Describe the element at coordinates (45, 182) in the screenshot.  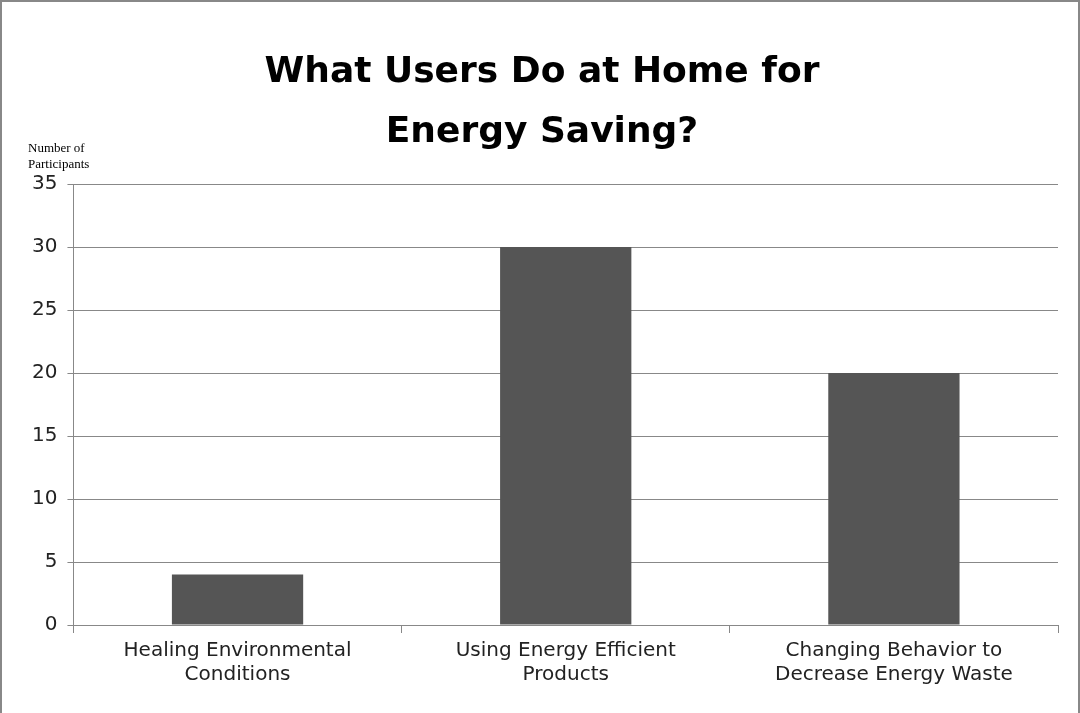
I see `y-tick-label: 35` at that location.